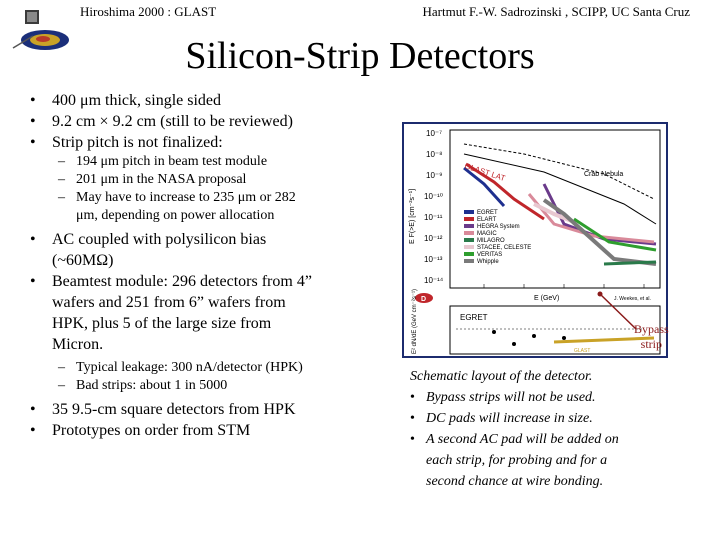 This screenshot has height=540, width=720. What do you see at coordinates (498, 227) in the screenshot?
I see `legend-label: HEGRA System` at bounding box center [498, 227].